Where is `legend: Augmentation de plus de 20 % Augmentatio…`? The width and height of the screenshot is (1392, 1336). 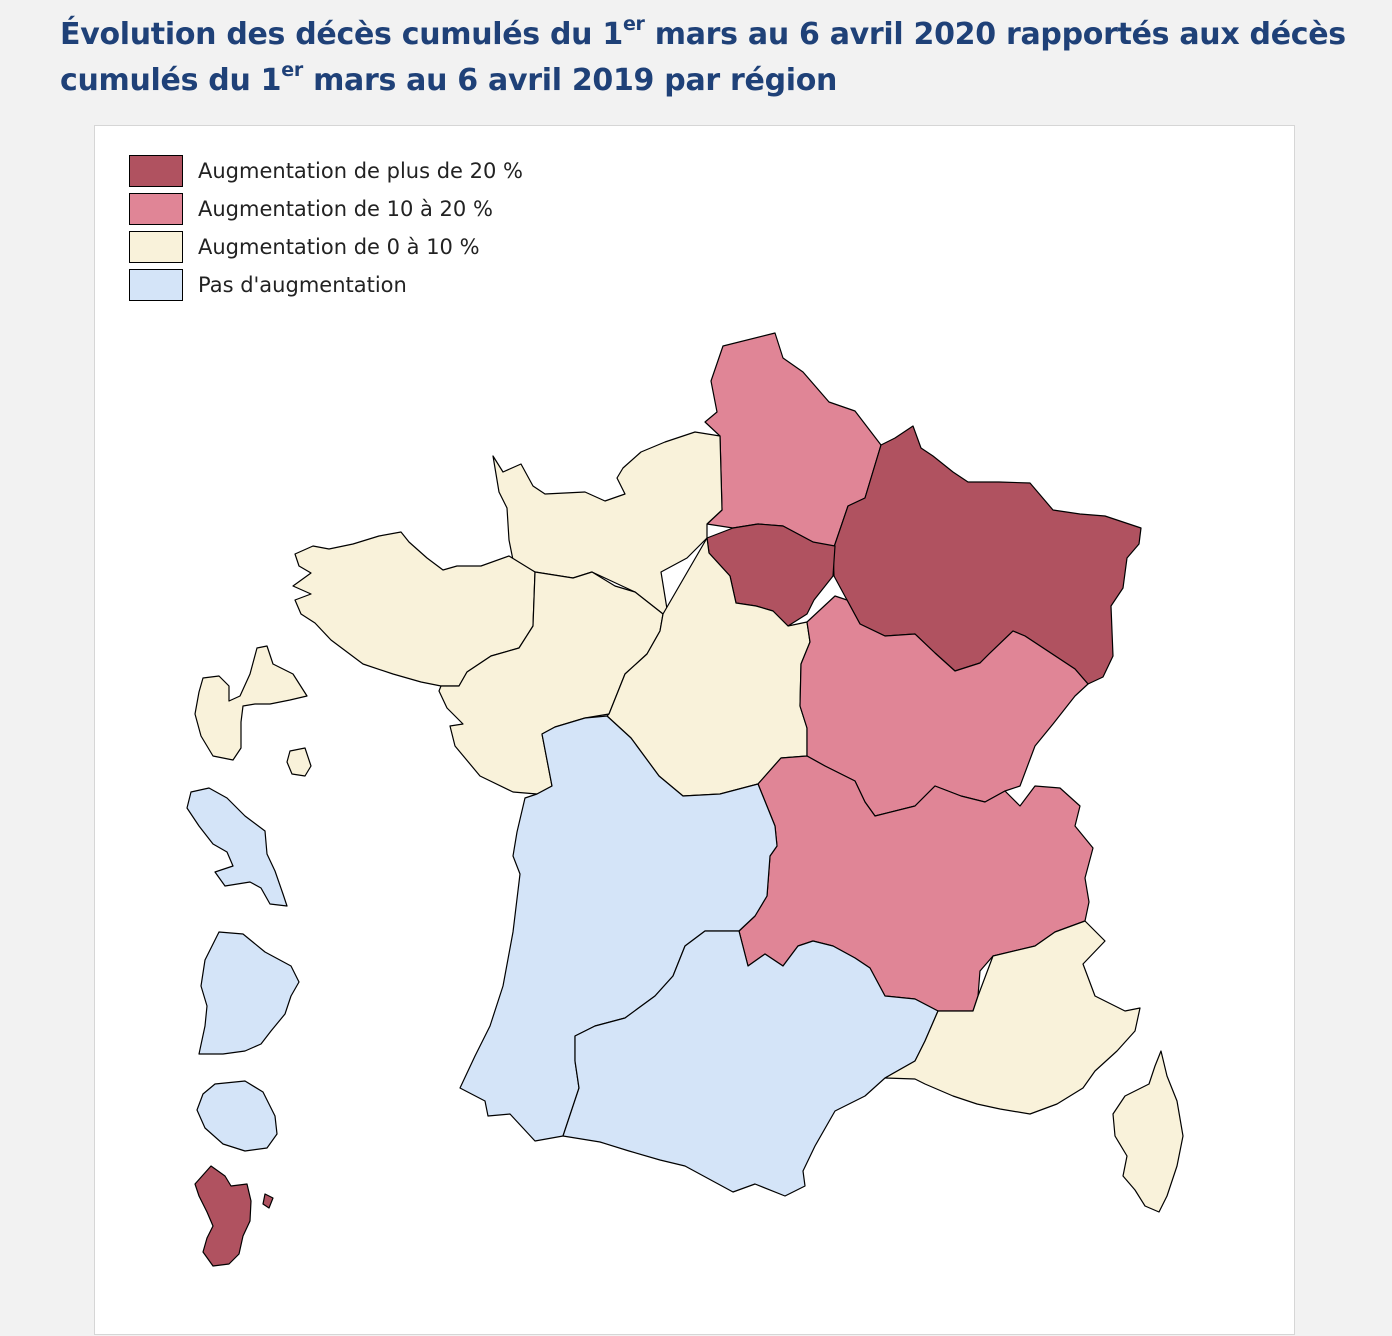
legend: Augmentation de plus de 20 % Augmentatio… is located at coordinates (326, 228).